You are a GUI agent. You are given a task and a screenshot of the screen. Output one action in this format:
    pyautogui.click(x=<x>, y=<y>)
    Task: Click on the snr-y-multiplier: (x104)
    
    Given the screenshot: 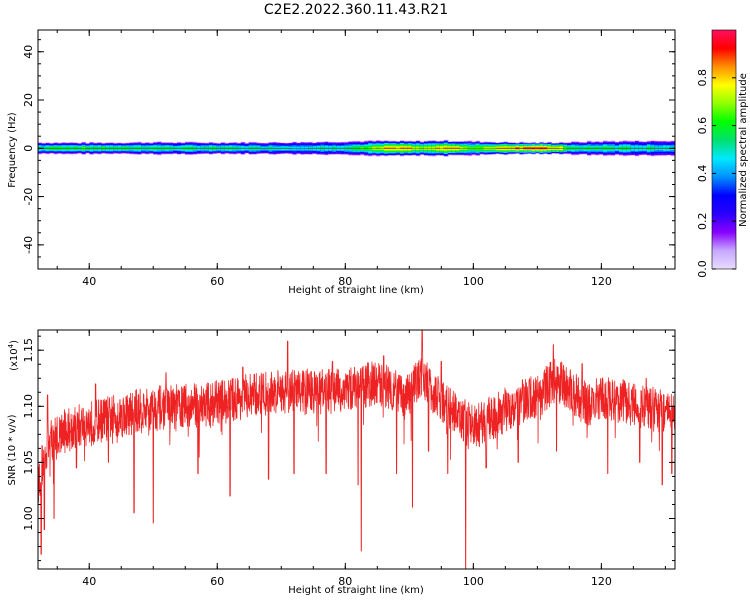 What is the action you would take?
    pyautogui.click(x=13, y=355)
    